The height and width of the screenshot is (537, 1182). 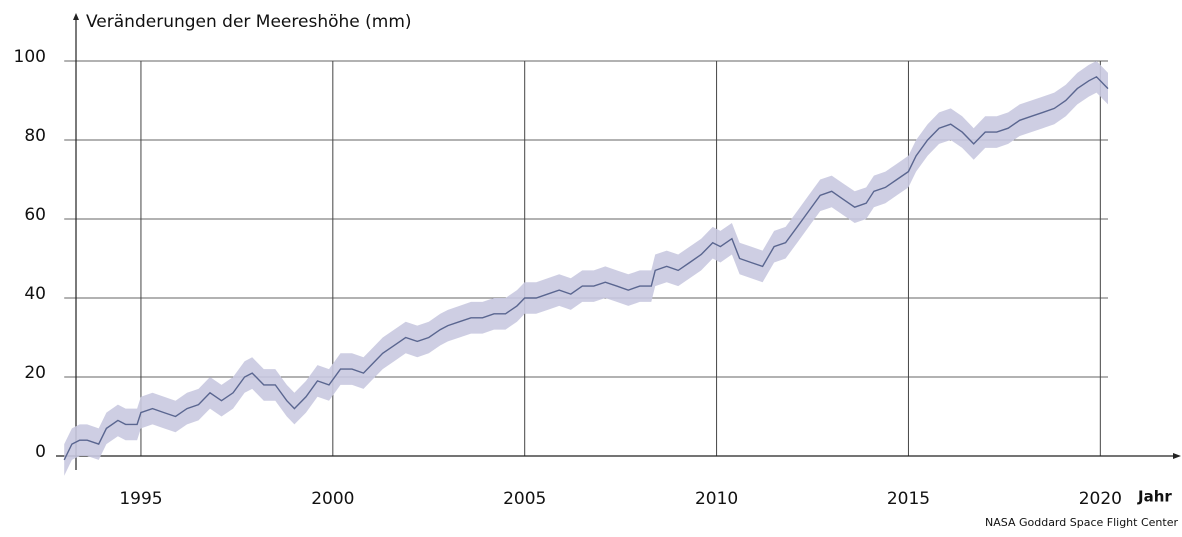 What do you see at coordinates (35, 136) in the screenshot?
I see `y-tick-label: 80` at bounding box center [35, 136].